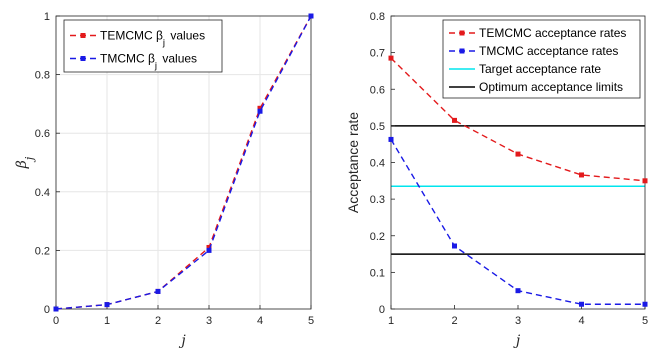  Describe the element at coordinates (551, 87) in the screenshot. I see `legend-label: Optimum acceptance limits` at that location.